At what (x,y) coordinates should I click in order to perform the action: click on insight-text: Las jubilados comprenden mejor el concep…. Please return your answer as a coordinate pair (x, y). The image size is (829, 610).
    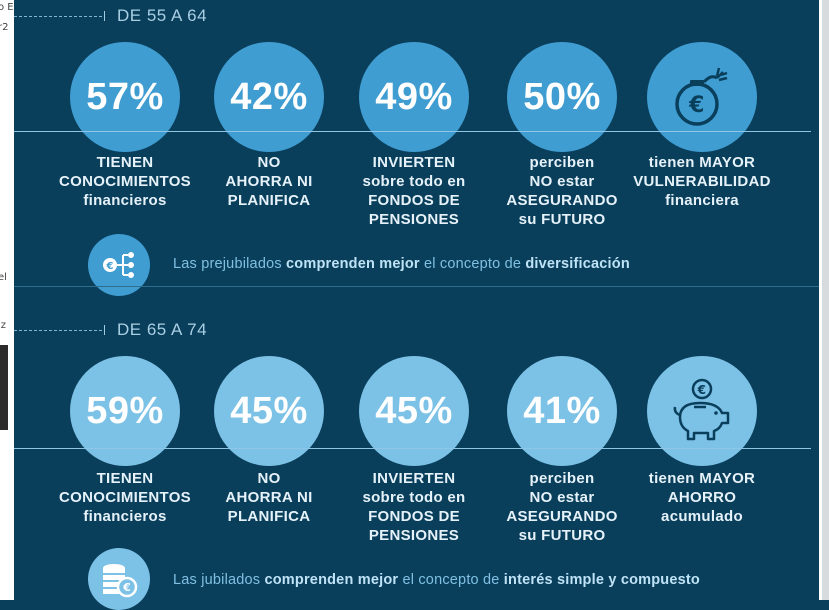
    Looking at the image, I should click on (436, 580).